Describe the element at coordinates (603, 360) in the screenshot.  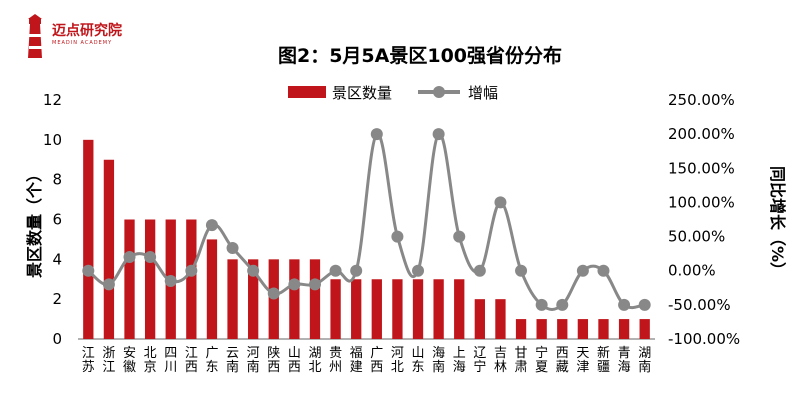
I see `x-tick-label: 新疆` at that location.